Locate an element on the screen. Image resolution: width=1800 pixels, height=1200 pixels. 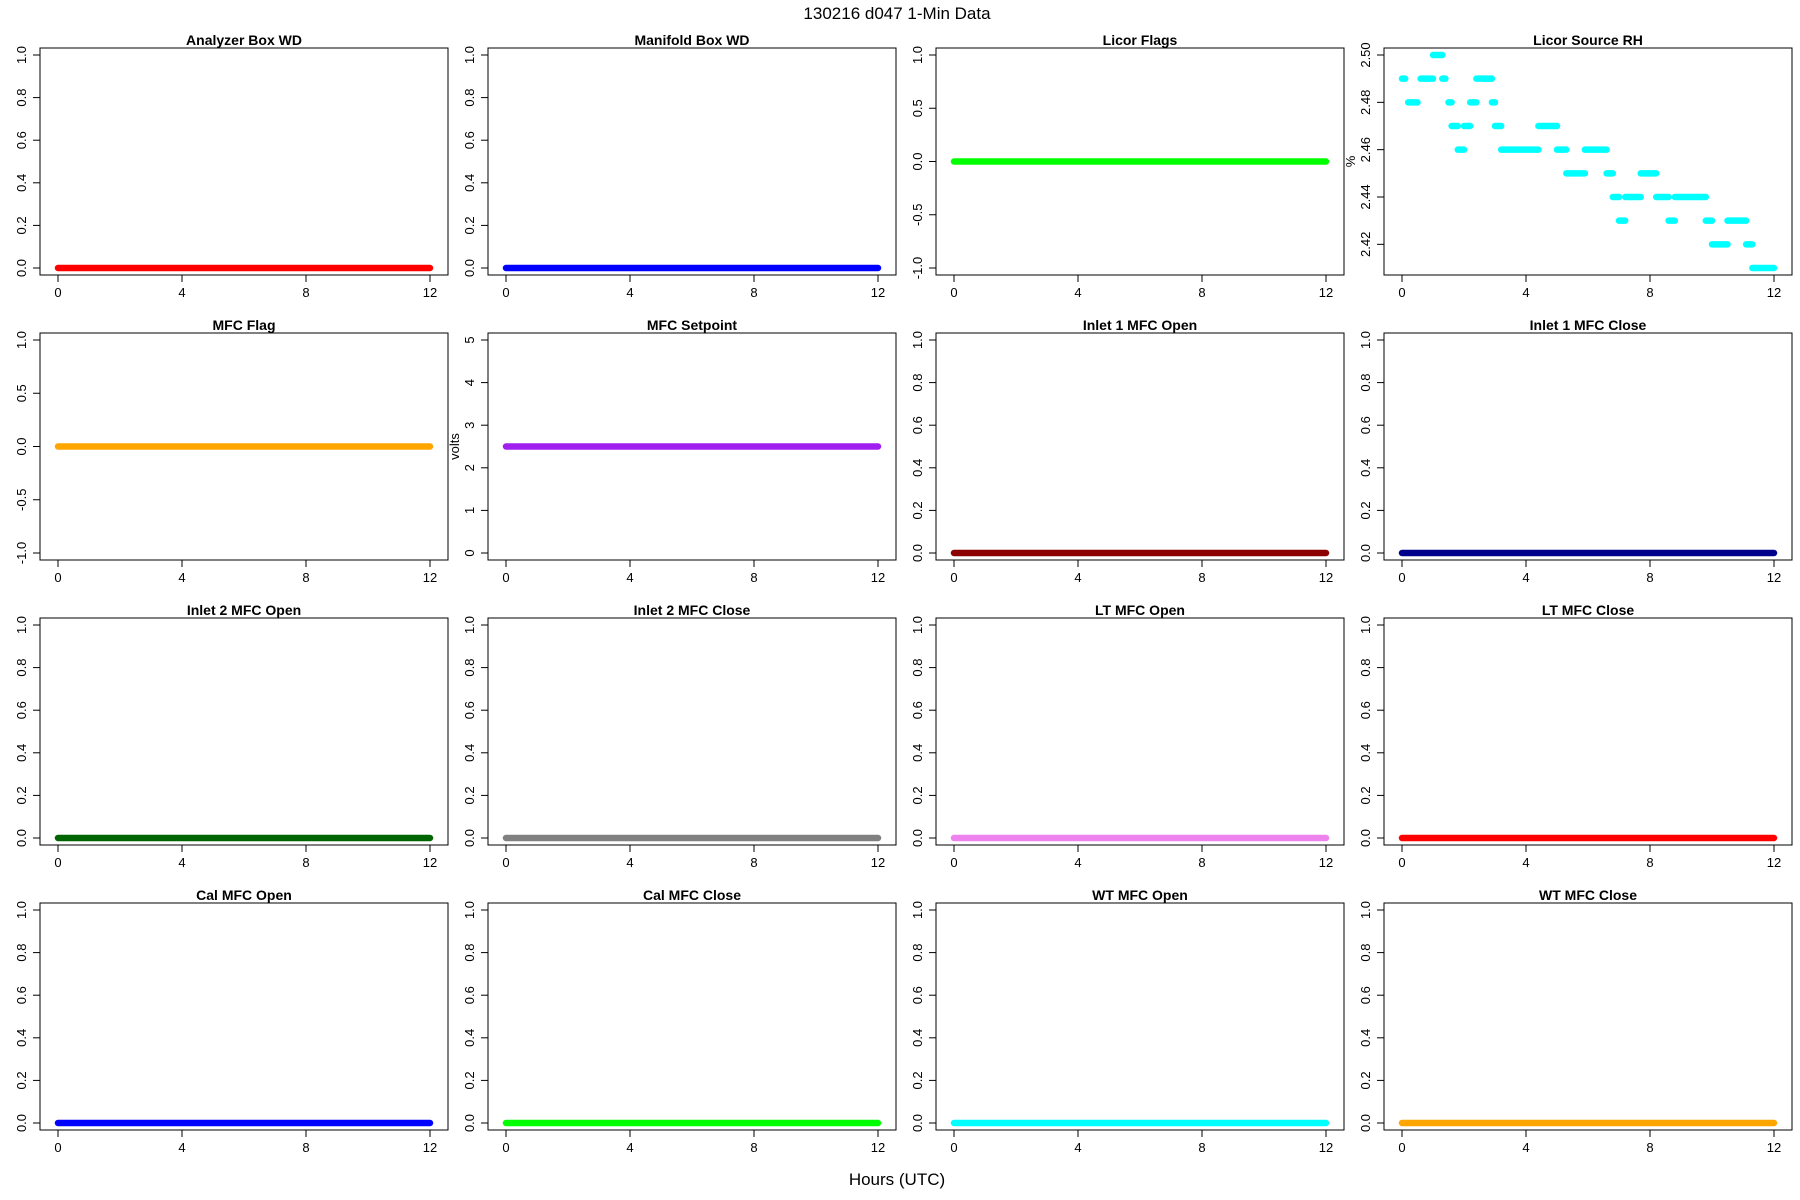
chart-panel: LT MFC Open 0 4 8 12 0.0 0.2 0.4 0.6 0.8 1.0 is located at coordinates (1127, 736).